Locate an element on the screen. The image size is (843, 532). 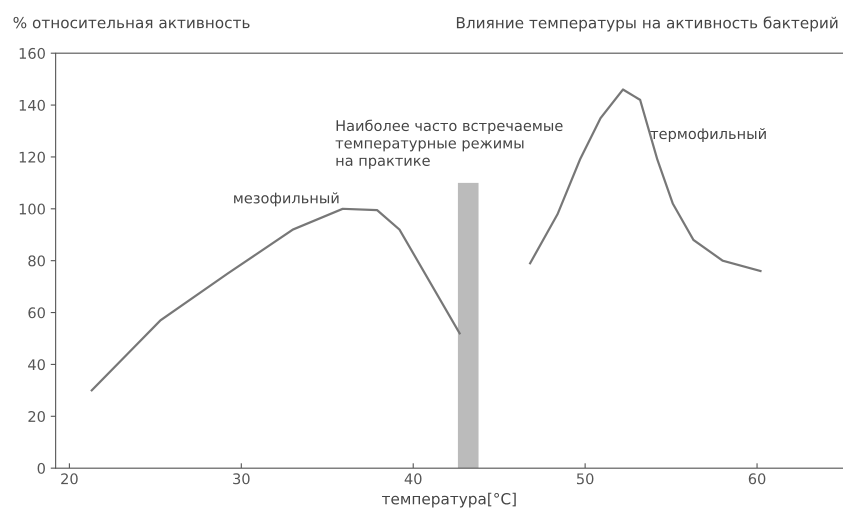
chart-title: Влияние температуры на активность бактерий is located at coordinates (647, 24).